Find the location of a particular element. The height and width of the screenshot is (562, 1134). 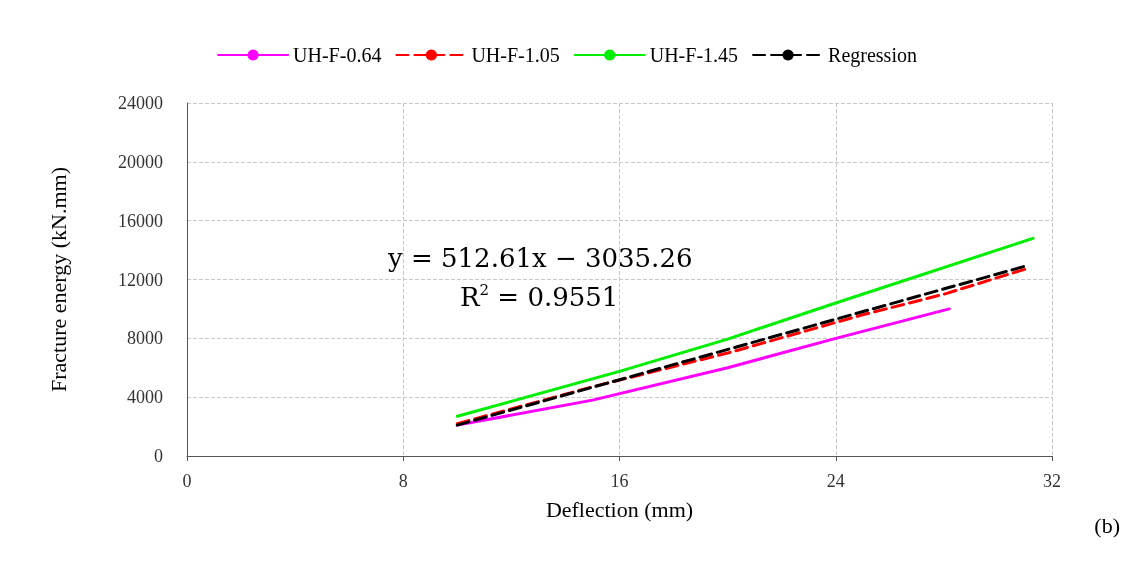

x-tick-label: 16 is located at coordinates (619, 481).